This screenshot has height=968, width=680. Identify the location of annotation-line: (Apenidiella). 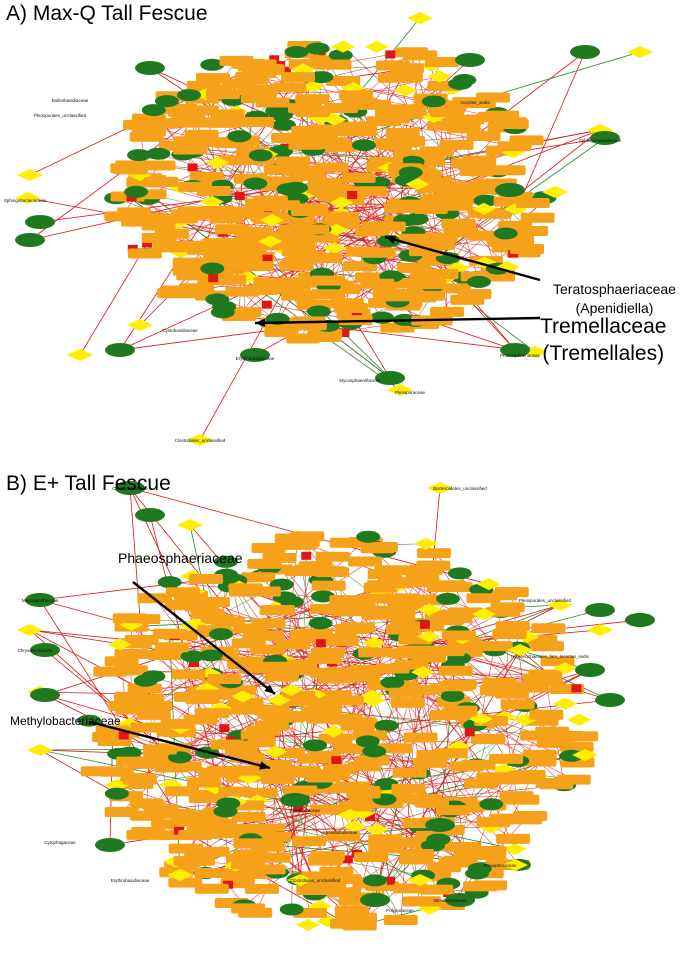
(614, 308).